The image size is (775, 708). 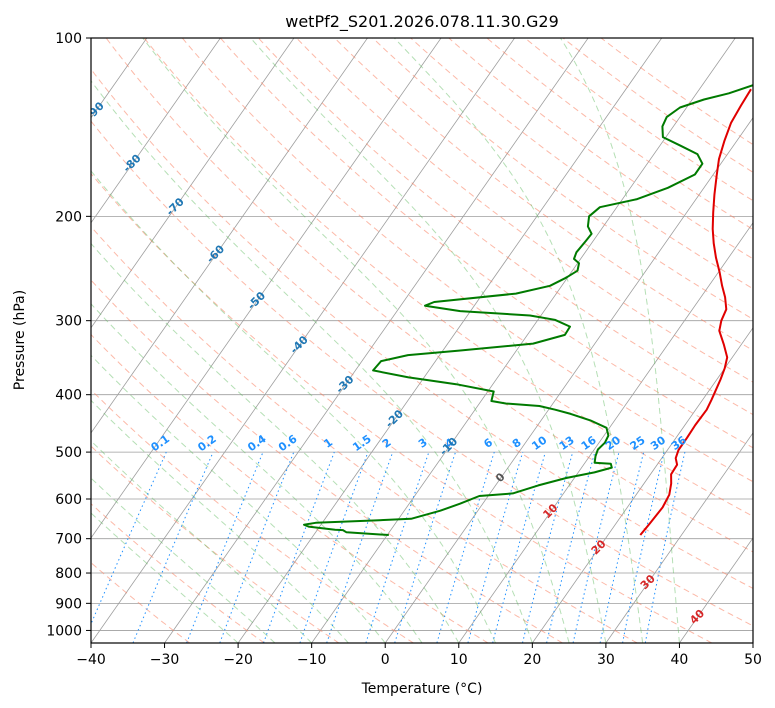 I want to click on x-axis-title: Temperature (°C), so click(x=422, y=689).